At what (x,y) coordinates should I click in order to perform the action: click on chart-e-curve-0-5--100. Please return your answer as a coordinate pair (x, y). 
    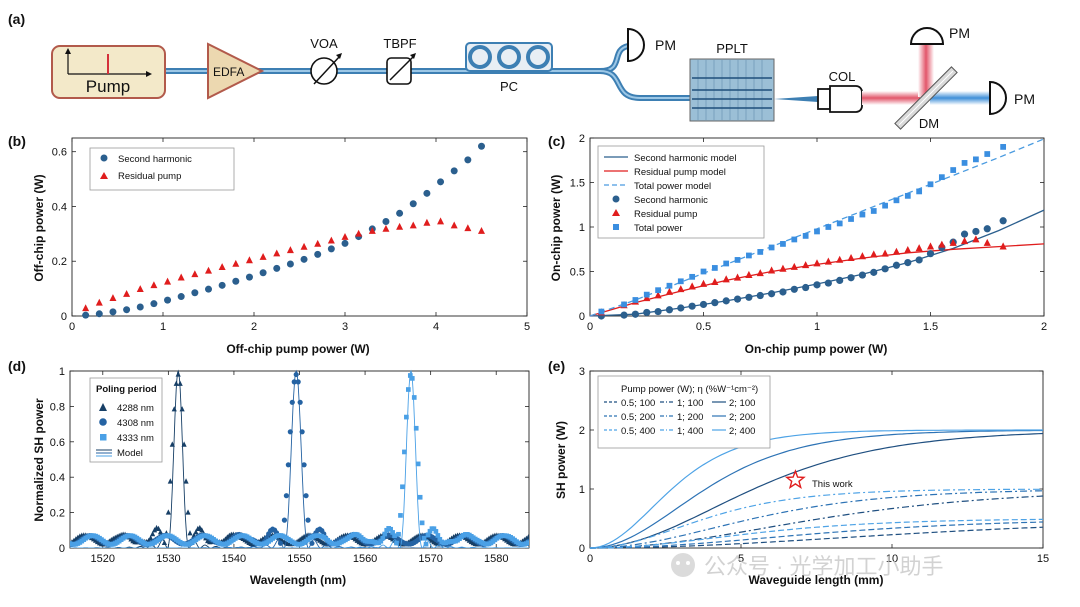
    Looking at the image, I should click on (817, 537).